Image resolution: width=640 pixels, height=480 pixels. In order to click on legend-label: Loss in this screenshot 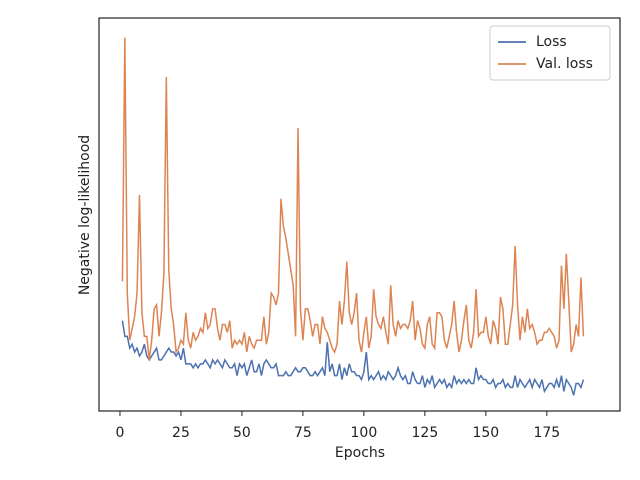, I will do `click(551, 42)`.